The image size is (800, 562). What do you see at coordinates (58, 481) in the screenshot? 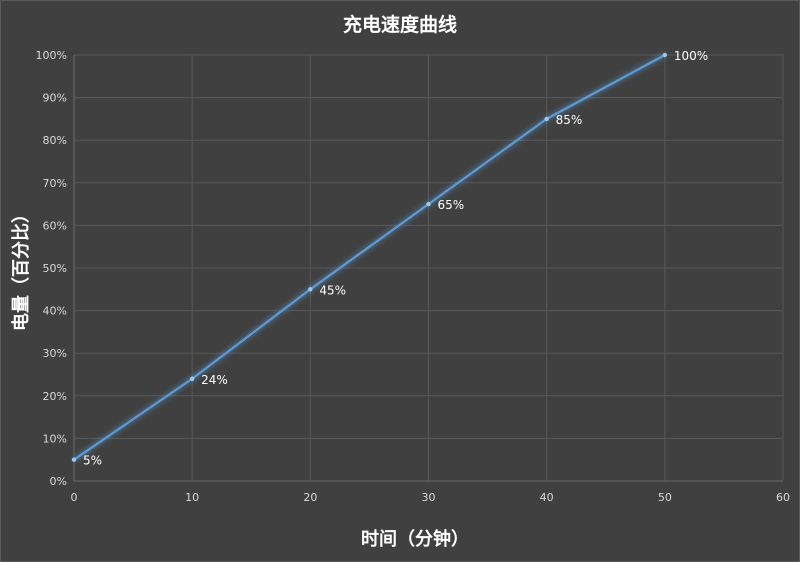
I see `y-tick-label: 0%` at bounding box center [58, 481].